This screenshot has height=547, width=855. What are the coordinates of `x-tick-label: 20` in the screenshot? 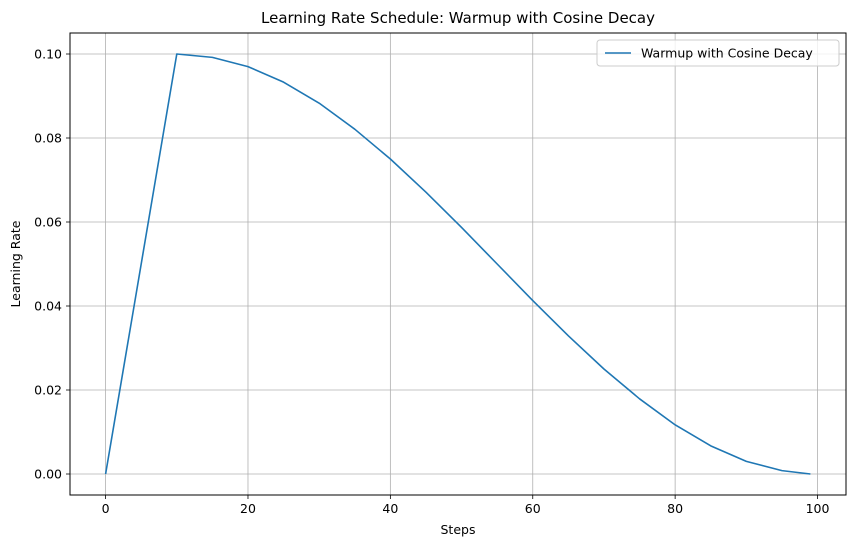 It's located at (248, 508).